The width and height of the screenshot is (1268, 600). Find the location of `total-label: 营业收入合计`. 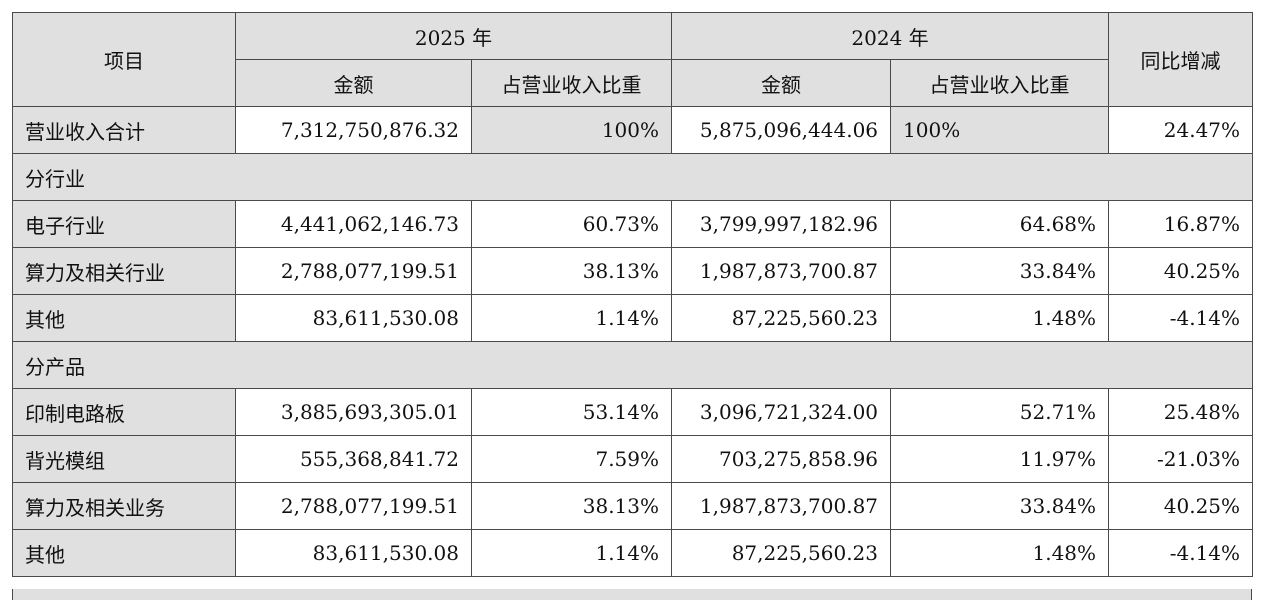

total-label: 营业收入合计 is located at coordinates (124, 130).